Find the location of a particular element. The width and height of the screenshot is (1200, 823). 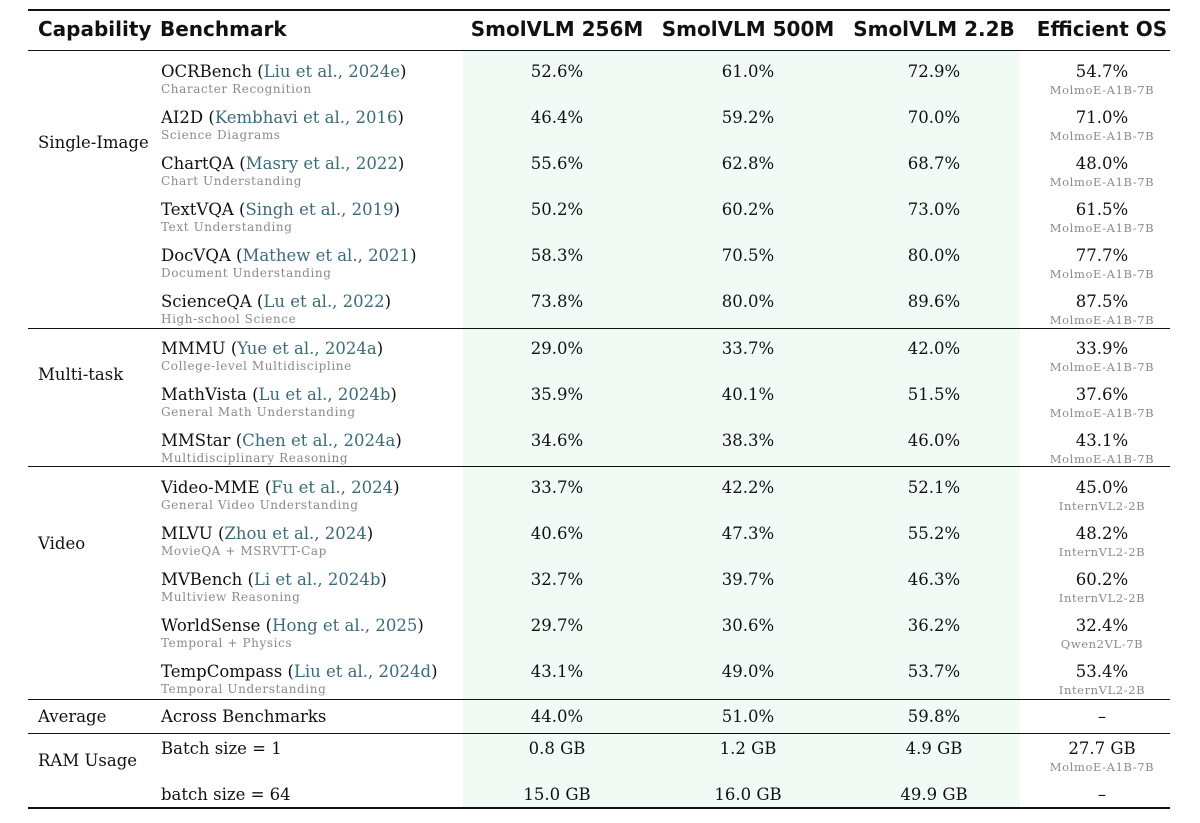

score-efficient-os: 48.0% is located at coordinates (1102, 163).